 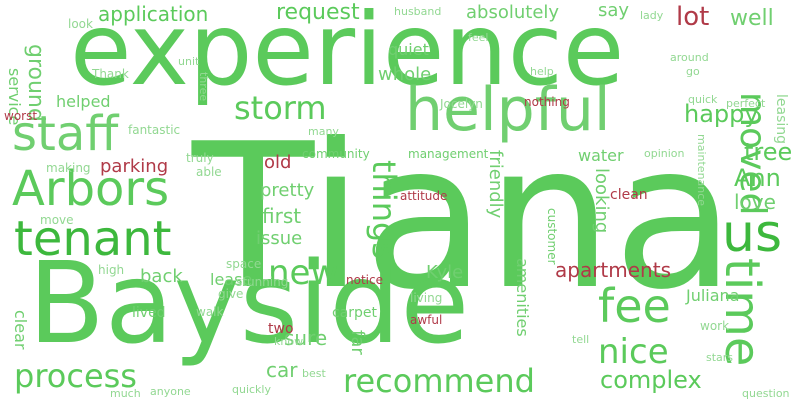 What do you see at coordinates (757, 178) in the screenshot?
I see `word-ann: Ann` at bounding box center [757, 178].